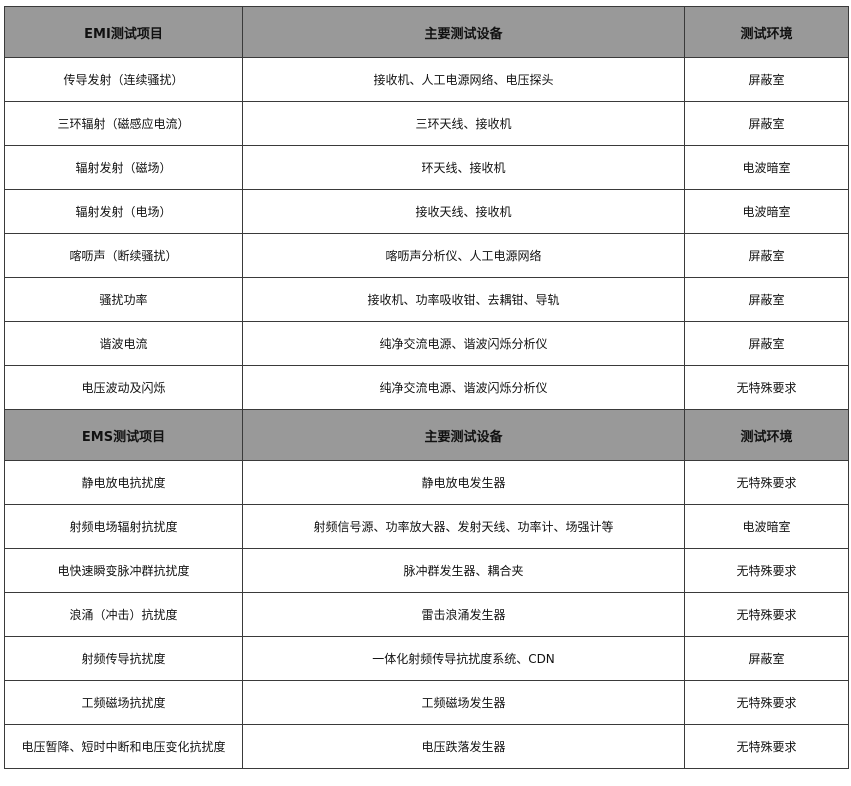 This screenshot has width=851, height=786. What do you see at coordinates (123, 746) in the screenshot?
I see `test-item-cell: 电压暂降、短时中断和电压变化抗扰度` at bounding box center [123, 746].